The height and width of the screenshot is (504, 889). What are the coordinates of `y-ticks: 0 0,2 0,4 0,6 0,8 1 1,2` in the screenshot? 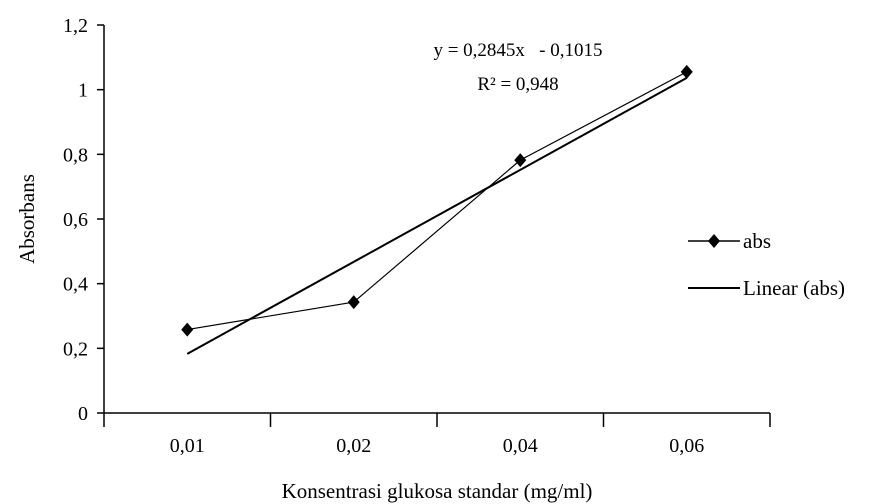 It's located at (83, 220).